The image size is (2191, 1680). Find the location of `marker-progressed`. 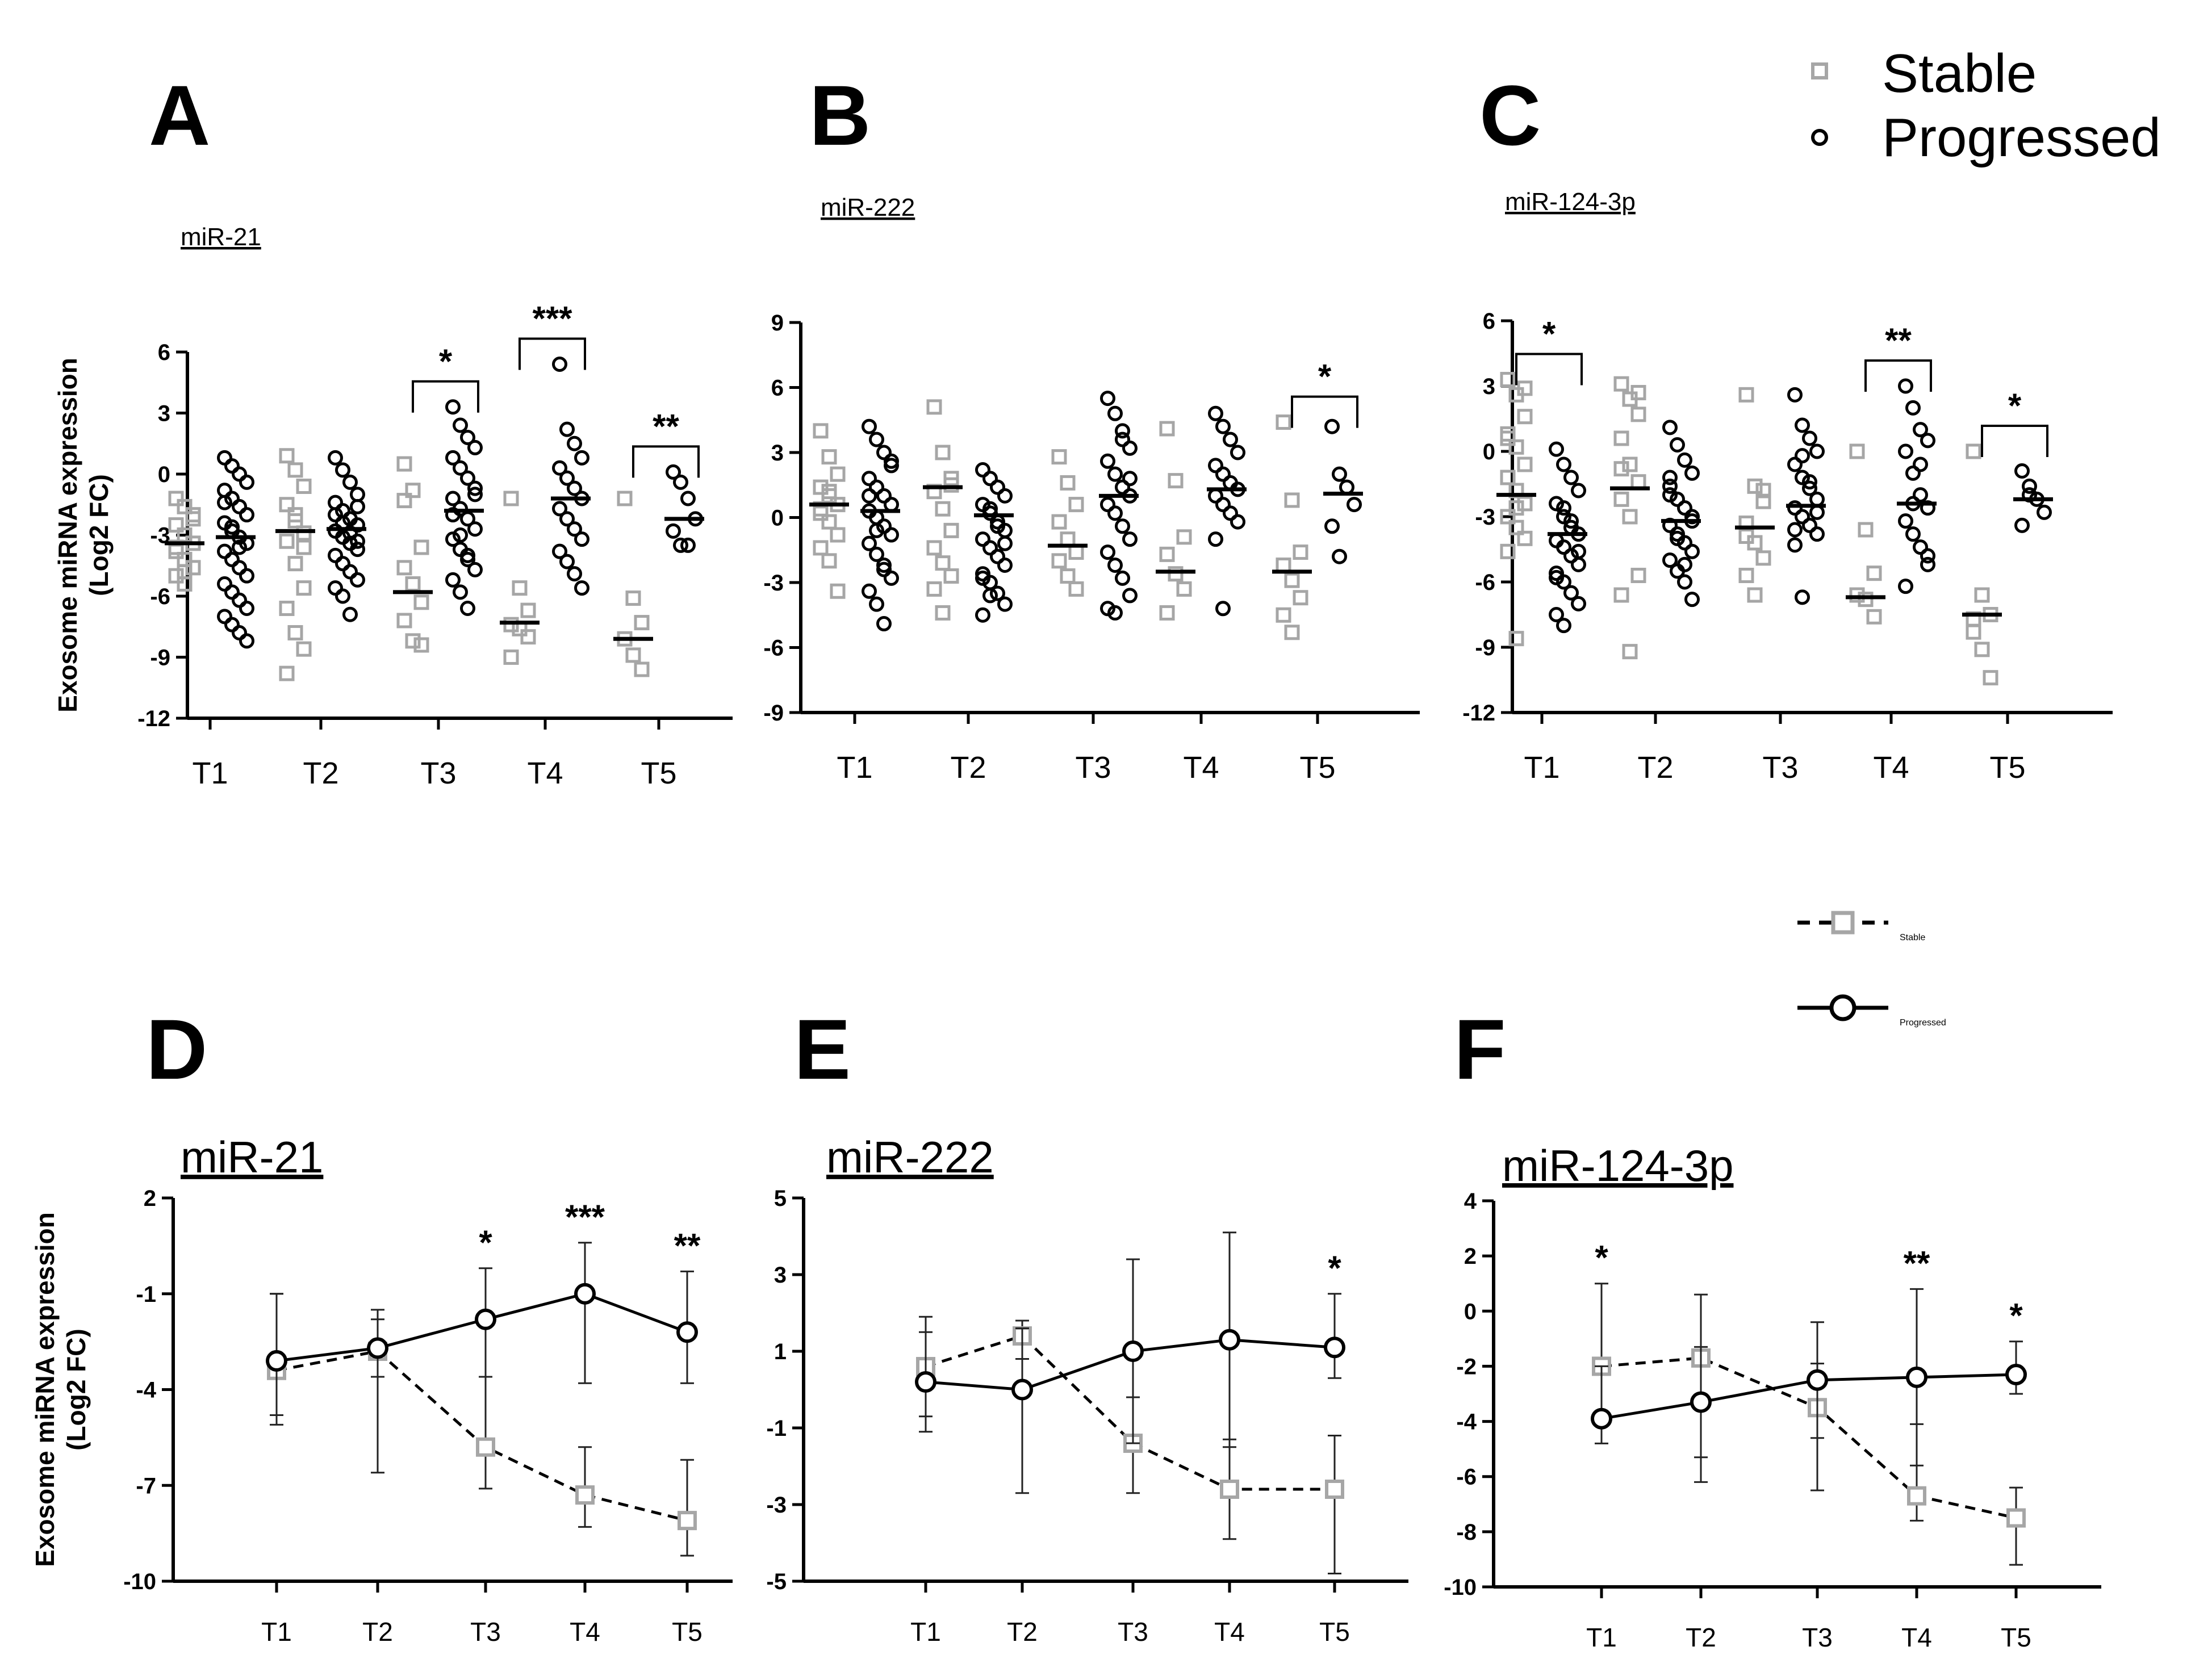

marker-progressed is located at coordinates (1022, 1390).